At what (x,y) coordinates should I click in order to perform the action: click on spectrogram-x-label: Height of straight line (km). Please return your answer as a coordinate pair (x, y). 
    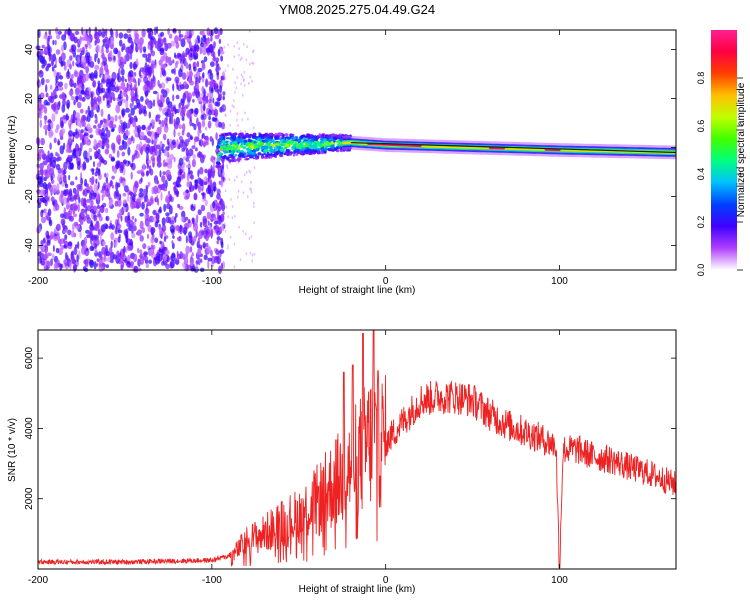
    Looking at the image, I should click on (357, 290).